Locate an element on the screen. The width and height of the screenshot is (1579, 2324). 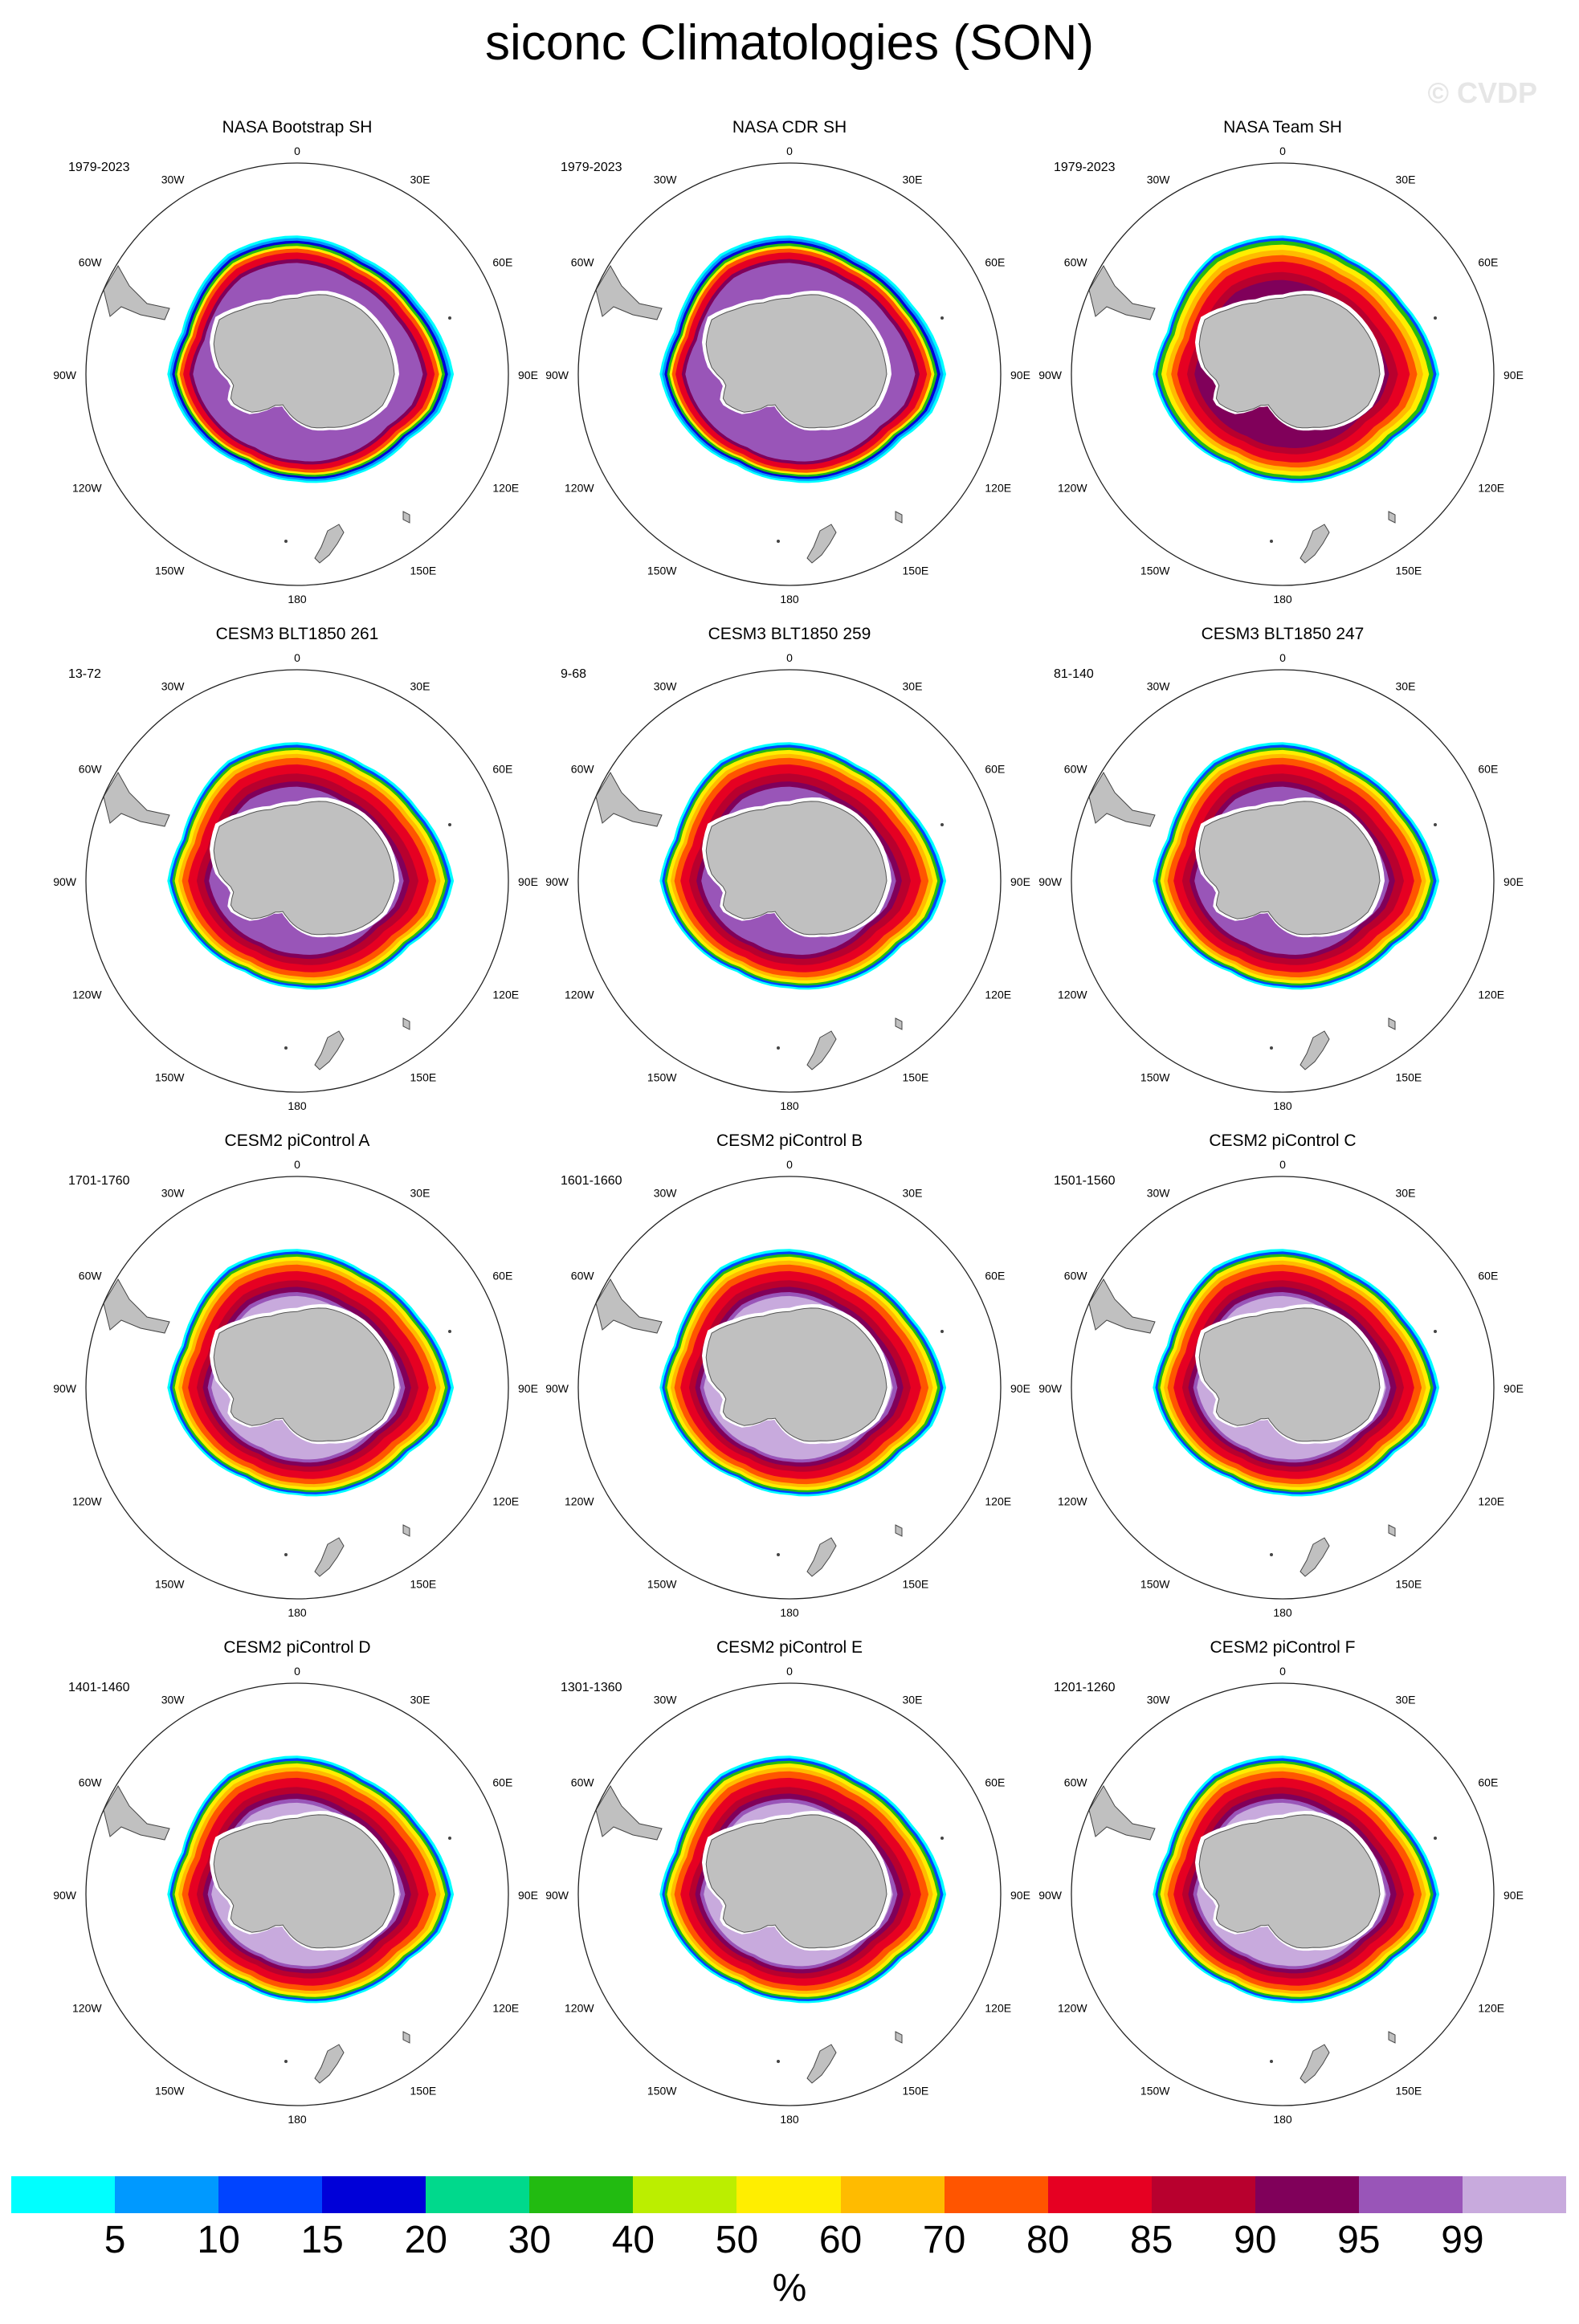
panel-title: CESM3 BLT1850 261 is located at coordinates (297, 634).